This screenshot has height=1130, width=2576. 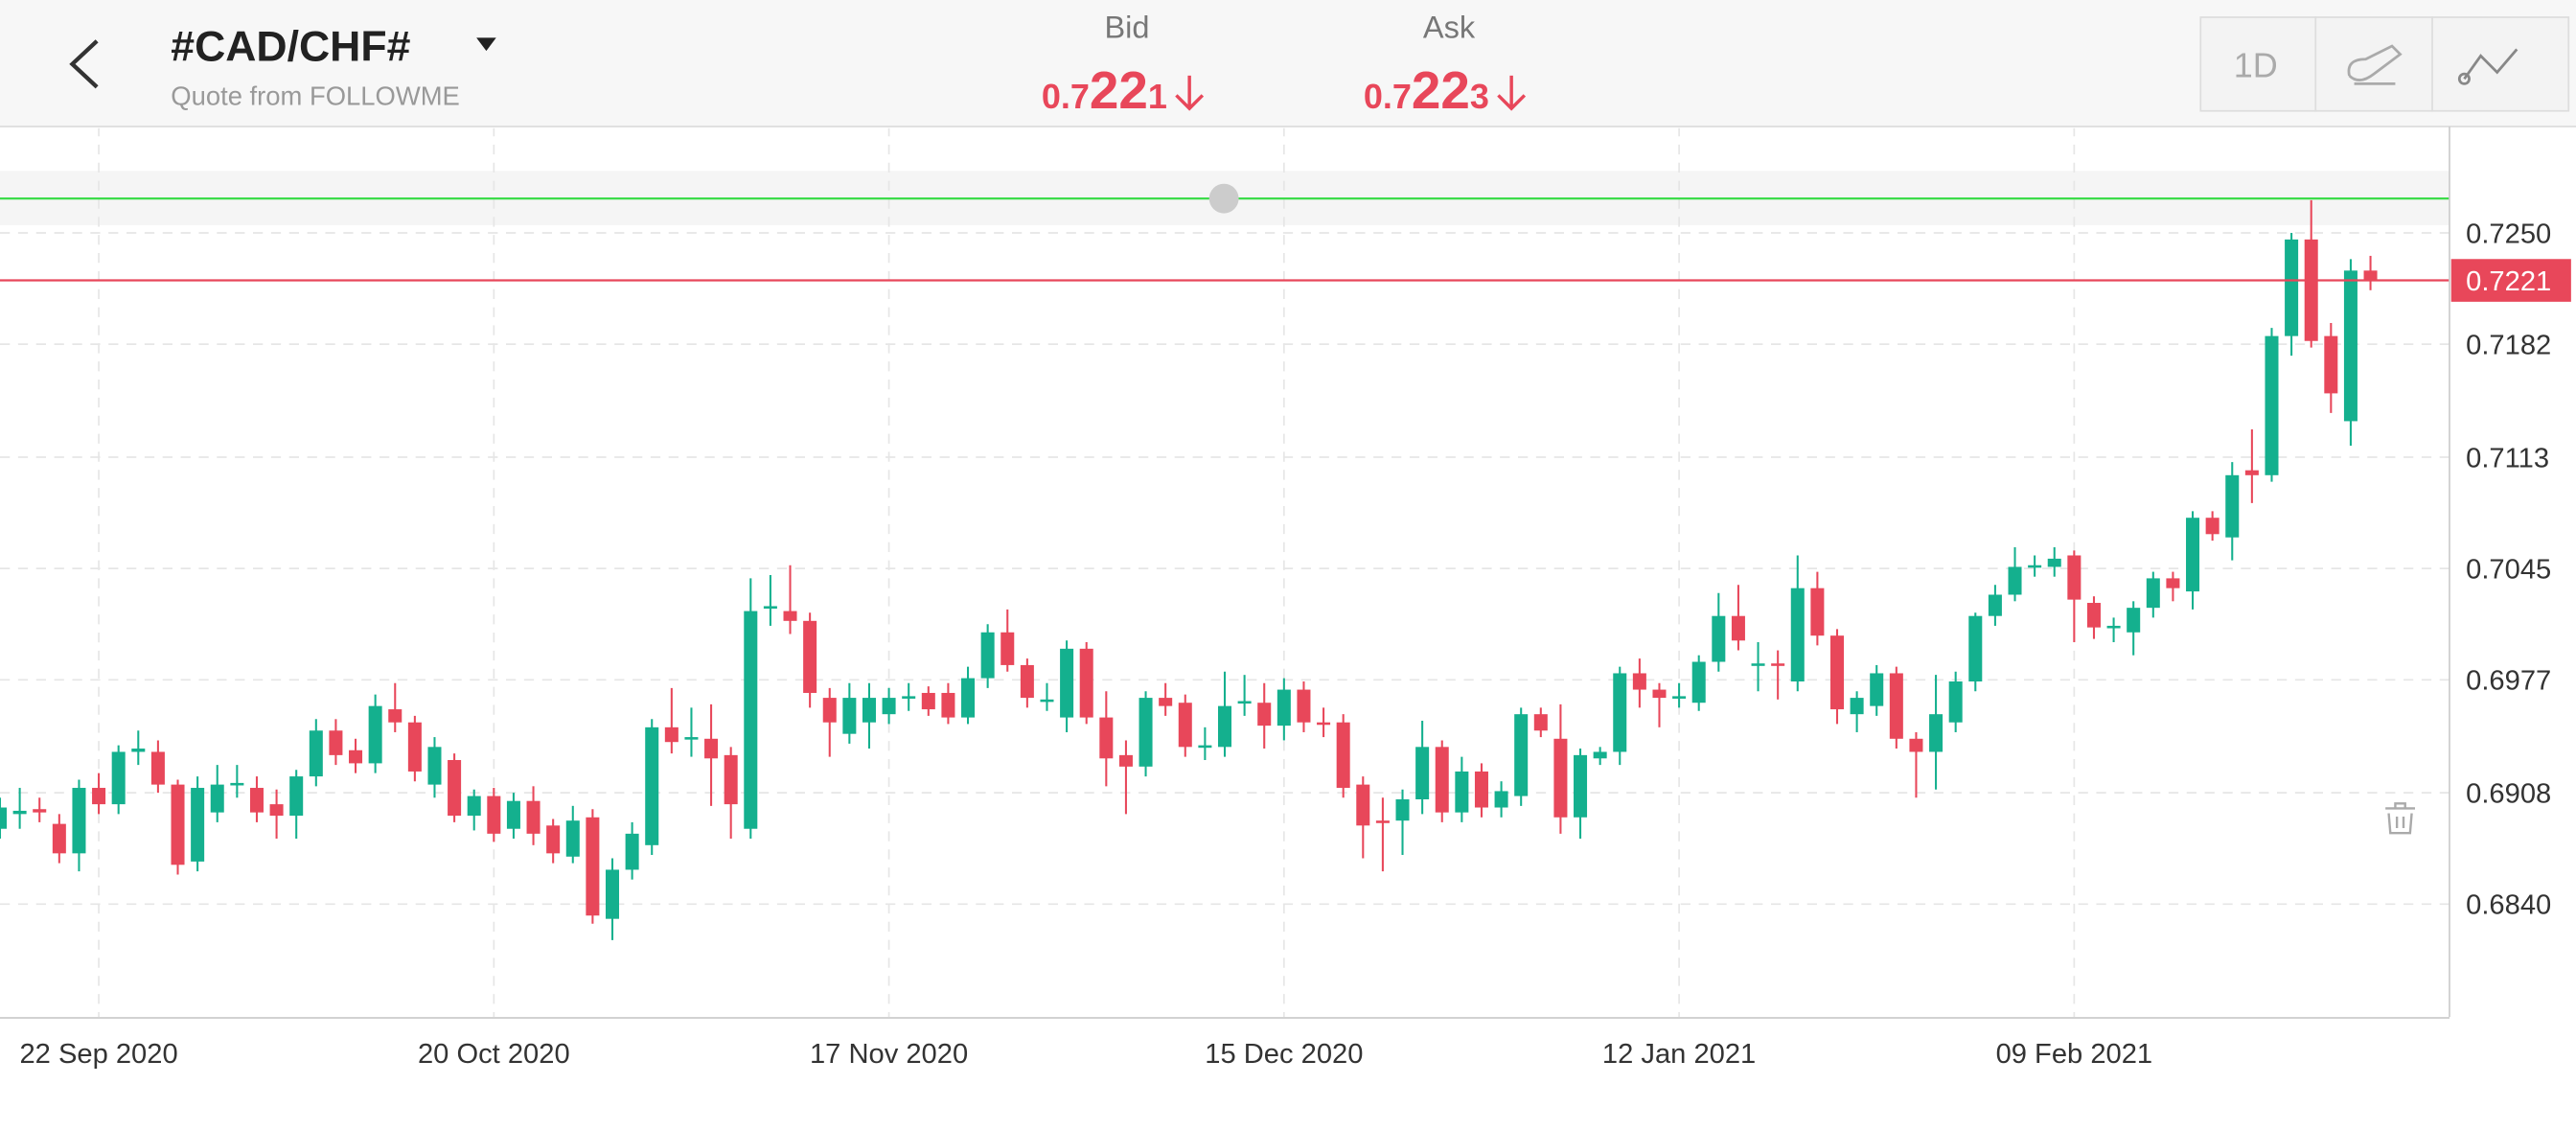 What do you see at coordinates (1104, 90) in the screenshot?
I see `bid-price: 0.7221` at bounding box center [1104, 90].